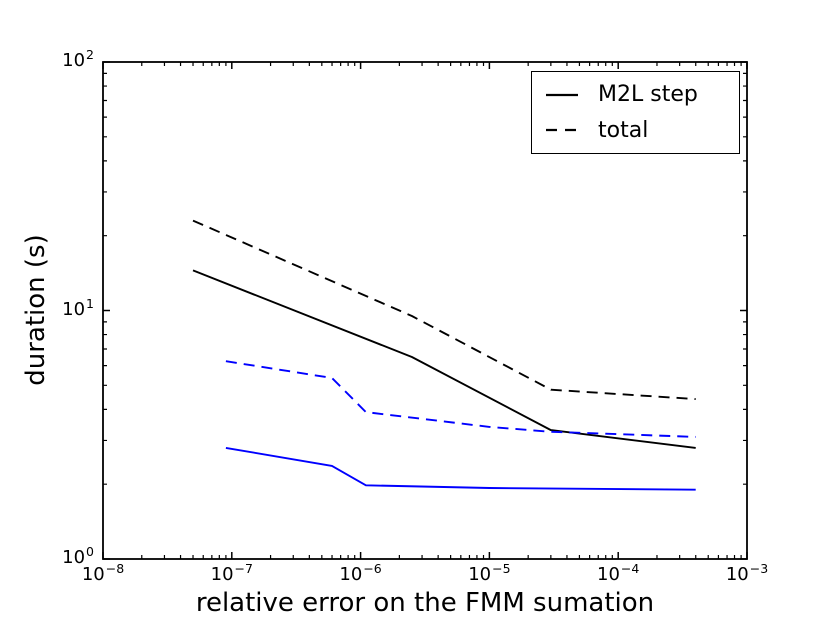  I want to click on dashed-line-sample-icon, so click(562, 130).